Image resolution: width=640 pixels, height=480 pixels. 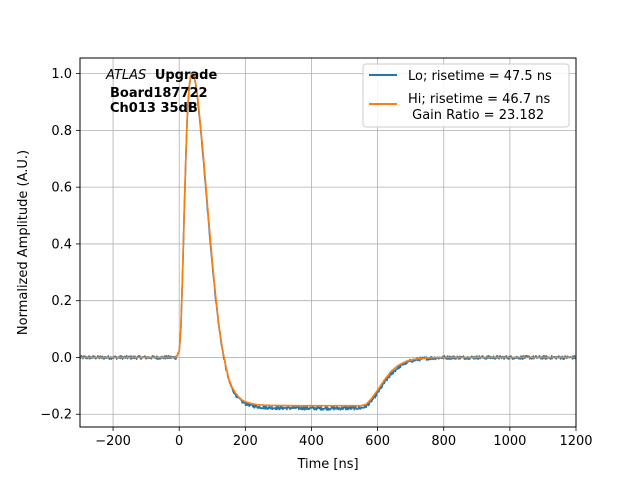 I want to click on y-tick-label: 1.0, so click(x=61, y=74).